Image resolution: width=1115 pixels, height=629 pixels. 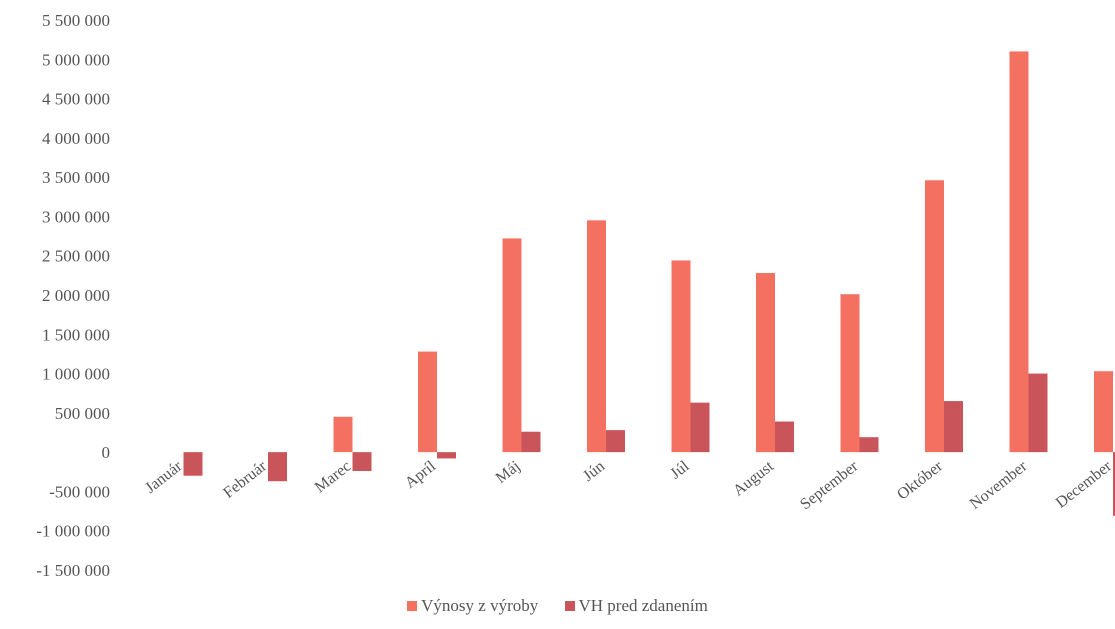 I want to click on x-tick-label: November, so click(x=999, y=484).